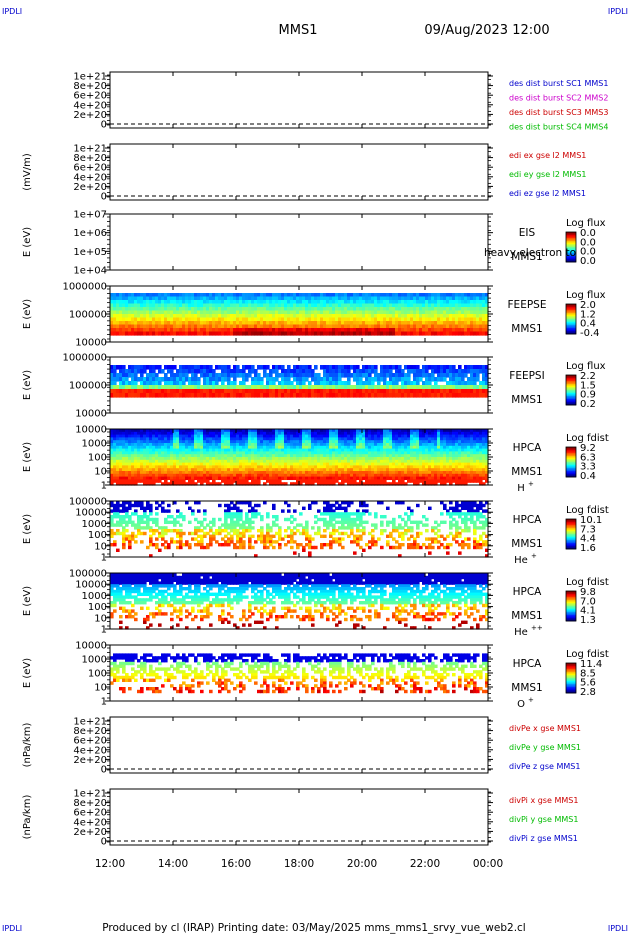 The image size is (630, 934). Describe the element at coordinates (618, 928) in the screenshot. I see `corner-label-bottom-right: IPDLI` at that location.